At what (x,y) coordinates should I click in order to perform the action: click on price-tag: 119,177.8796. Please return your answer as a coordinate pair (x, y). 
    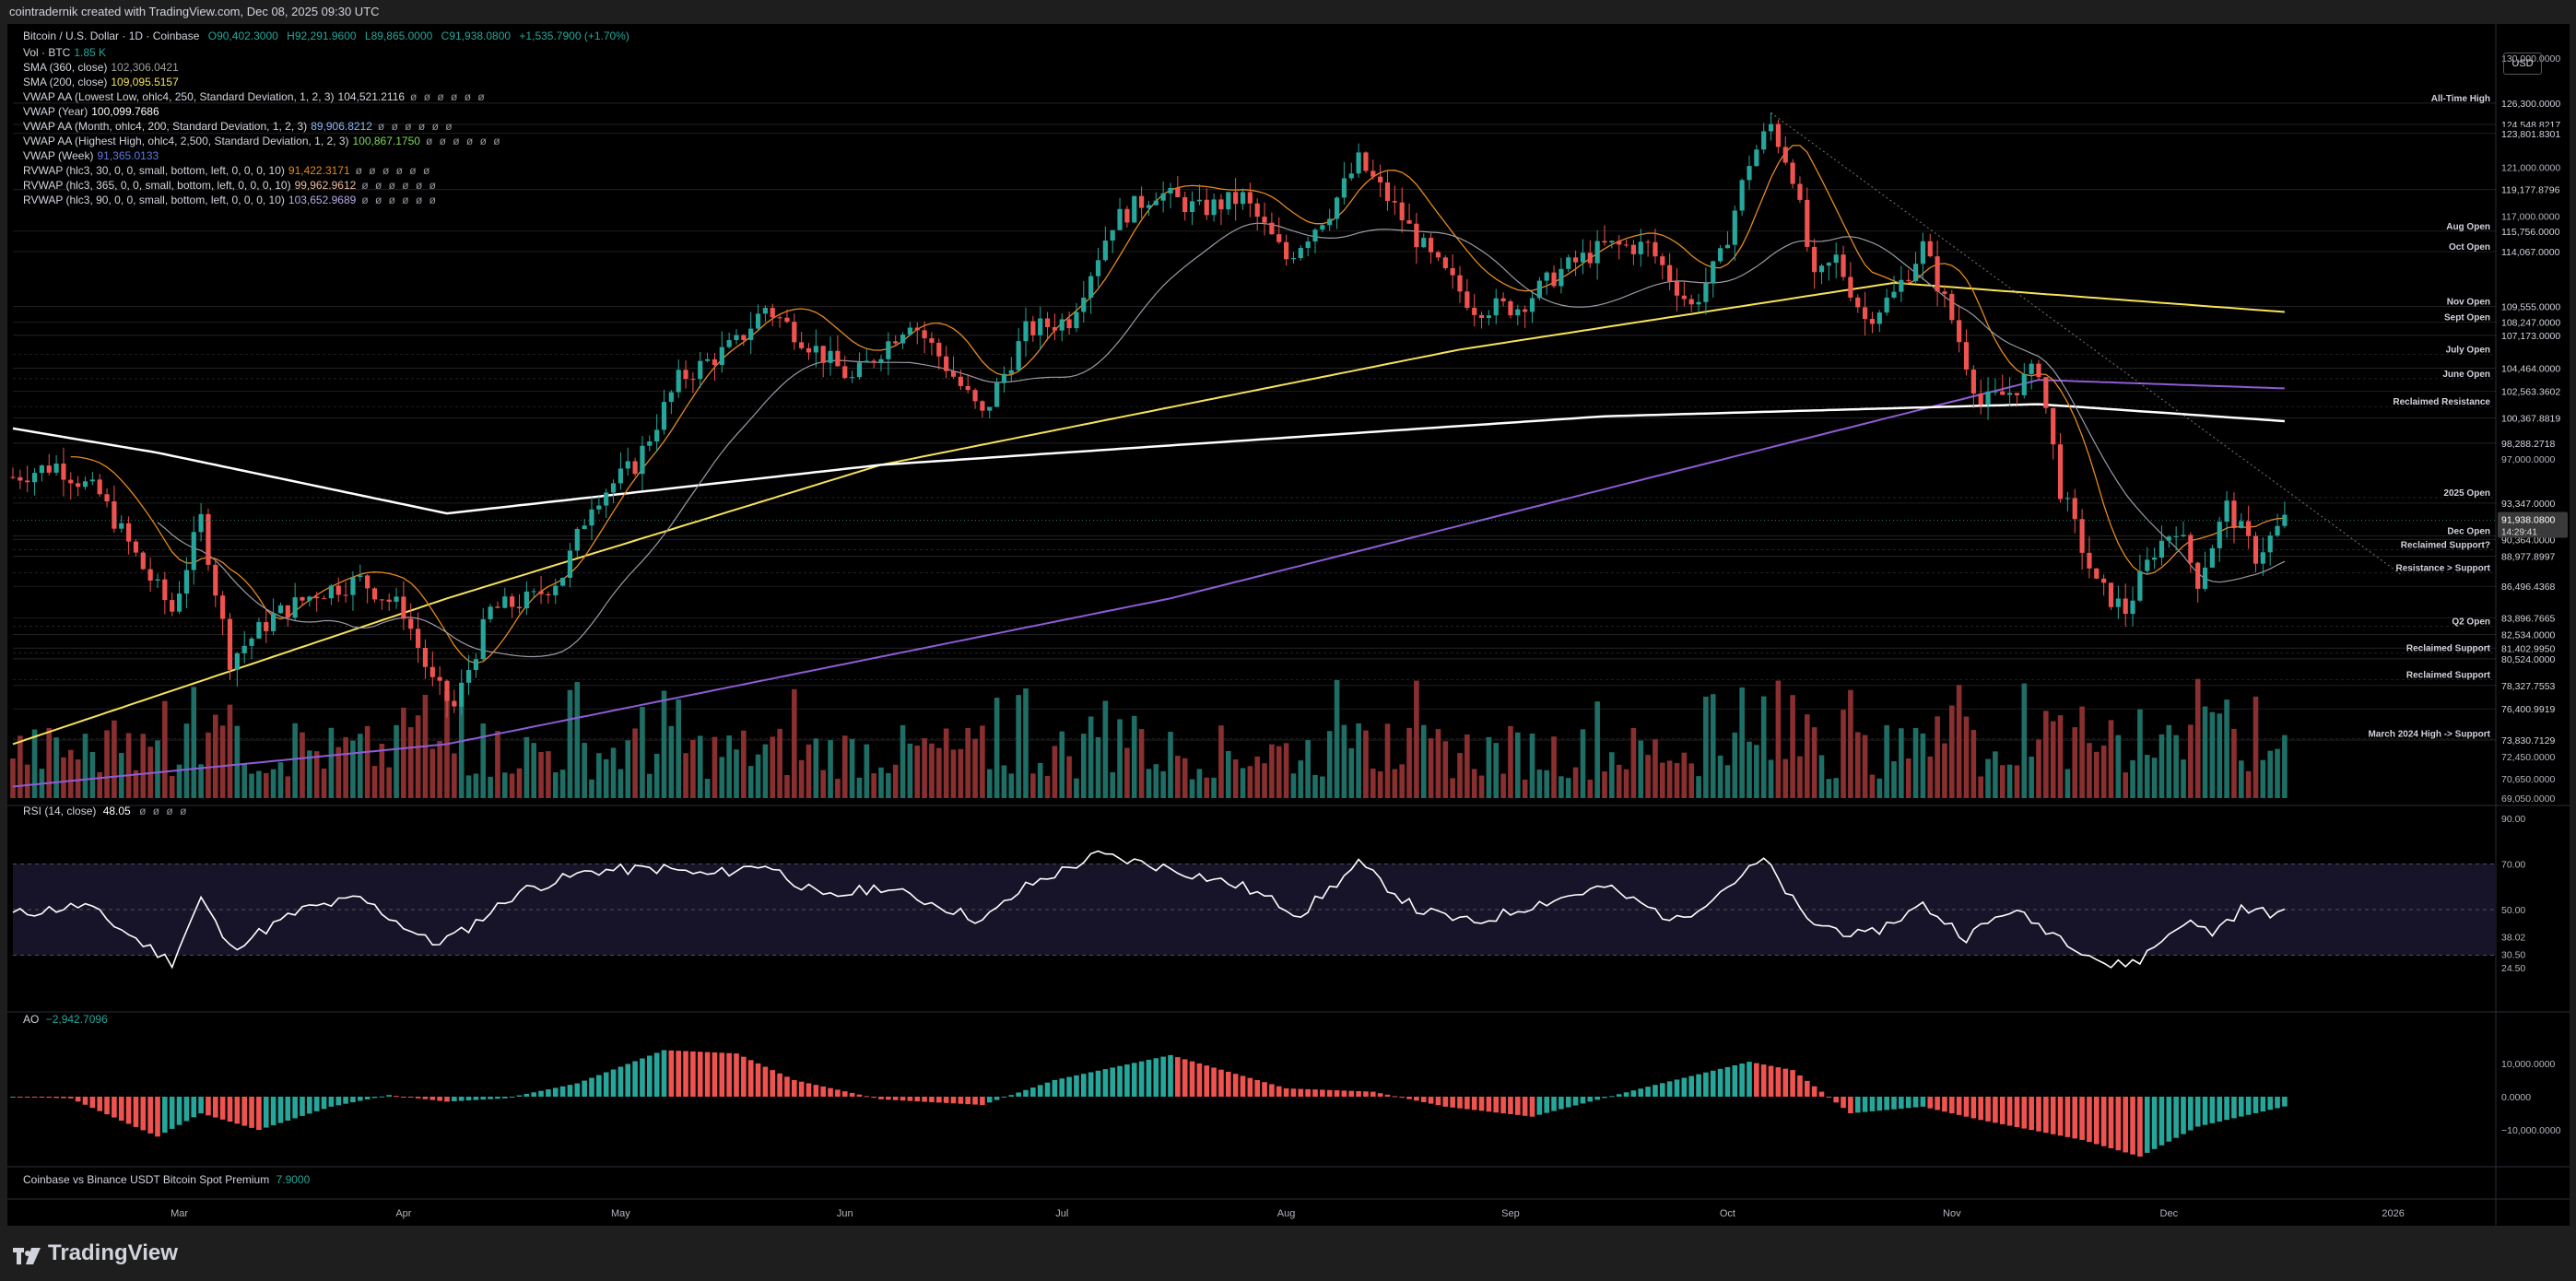
    Looking at the image, I should click on (2530, 190).